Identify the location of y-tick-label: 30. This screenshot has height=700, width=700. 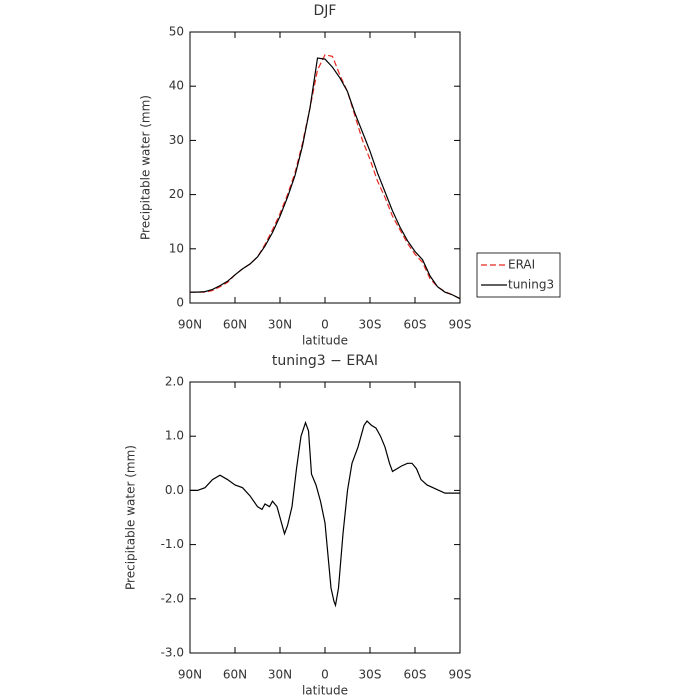
(176, 140).